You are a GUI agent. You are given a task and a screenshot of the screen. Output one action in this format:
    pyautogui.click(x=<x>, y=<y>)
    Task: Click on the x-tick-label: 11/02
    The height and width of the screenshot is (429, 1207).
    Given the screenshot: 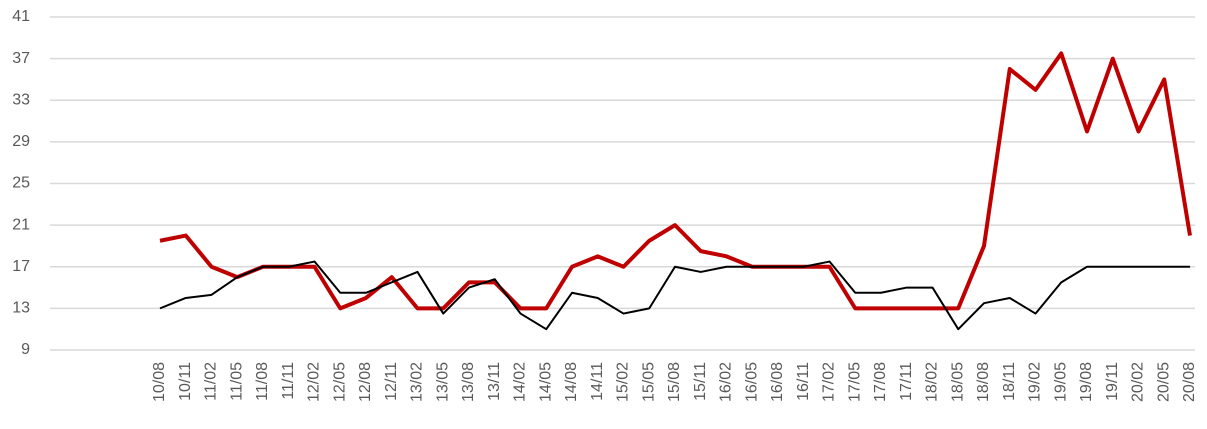 What is the action you would take?
    pyautogui.click(x=211, y=381)
    